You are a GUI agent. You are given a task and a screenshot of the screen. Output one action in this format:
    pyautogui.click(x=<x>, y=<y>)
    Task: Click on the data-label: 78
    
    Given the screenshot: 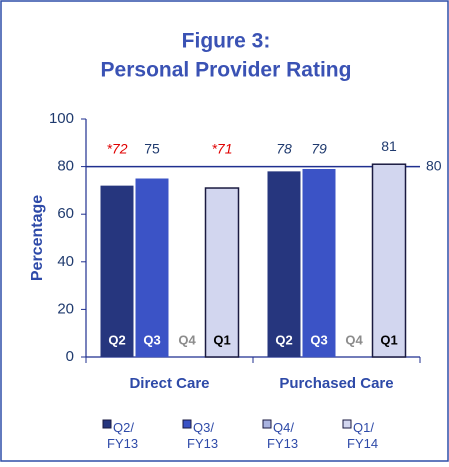 What is the action you would take?
    pyautogui.click(x=284, y=148)
    